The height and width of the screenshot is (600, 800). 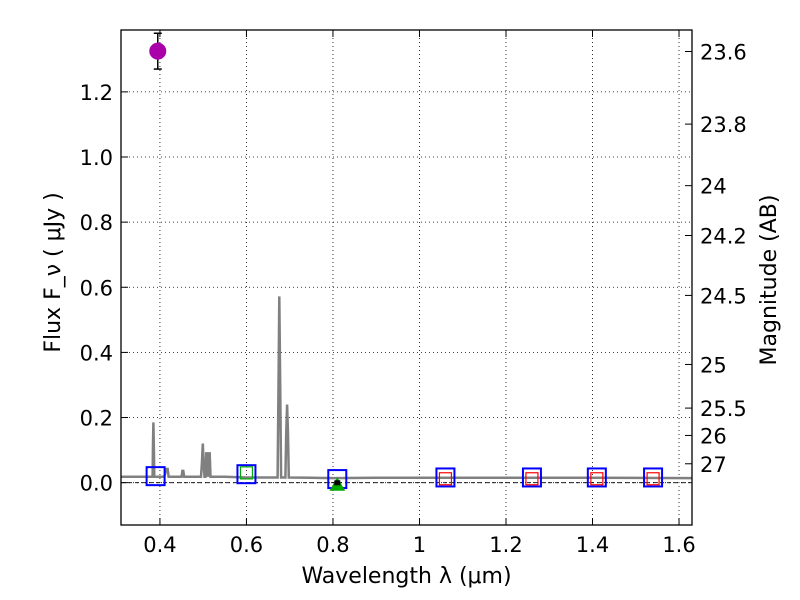 What do you see at coordinates (337, 483) in the screenshot?
I see `black-measurement-marker` at bounding box center [337, 483].